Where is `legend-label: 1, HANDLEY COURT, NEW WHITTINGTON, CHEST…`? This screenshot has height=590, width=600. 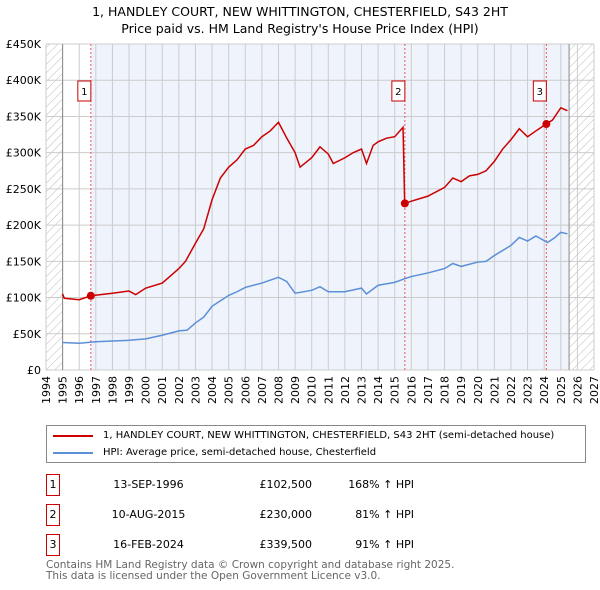
legend-label: 1, HANDLEY COURT, NEW WHITTINGTON, CHEST… is located at coordinates (329, 435).